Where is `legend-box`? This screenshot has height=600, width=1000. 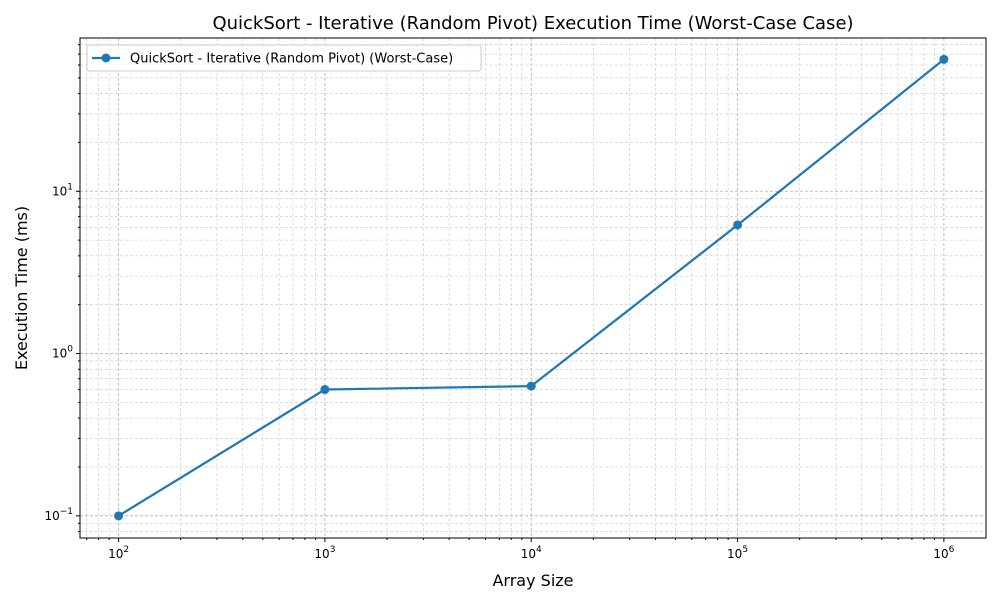 legend-box is located at coordinates (284, 58).